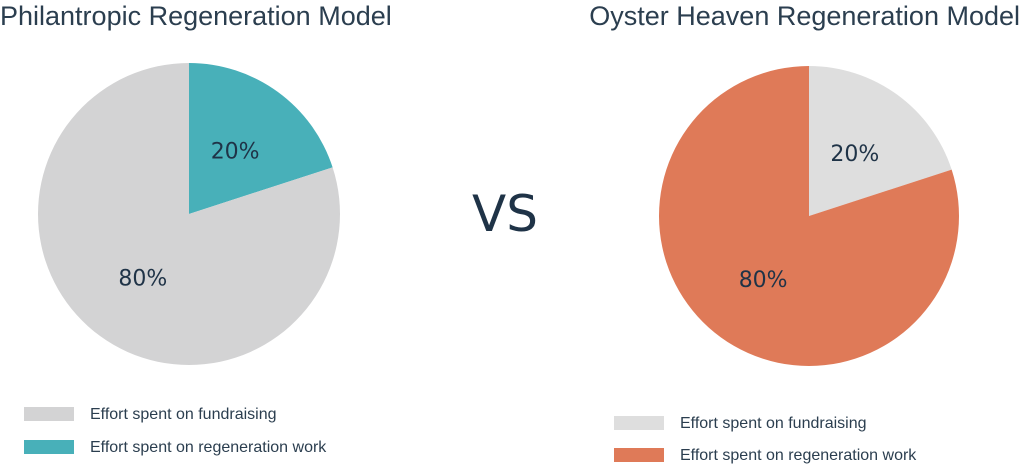 This screenshot has height=473, width=1024. Describe the element at coordinates (196, 16) in the screenshot. I see `left-chart-title: Philantropic Regeneration Model` at that location.